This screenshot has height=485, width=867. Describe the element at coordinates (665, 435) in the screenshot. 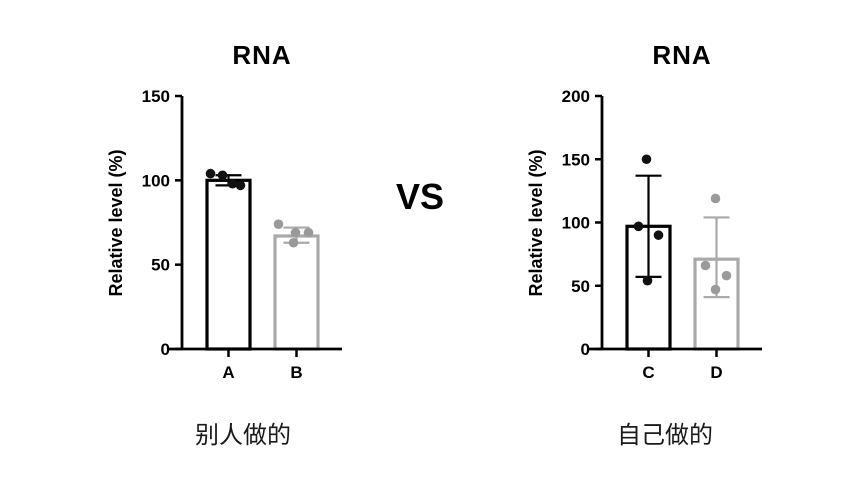

I see `caption-right: 自己做的` at that location.